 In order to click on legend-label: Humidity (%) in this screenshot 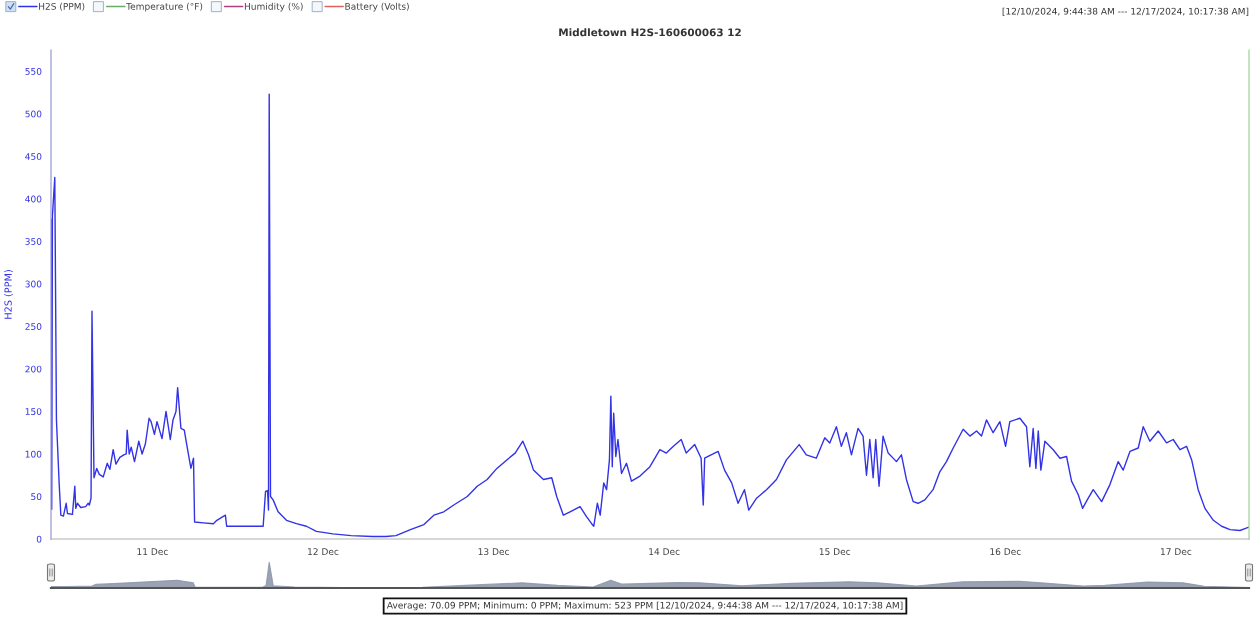, I will do `click(273, 7)`.